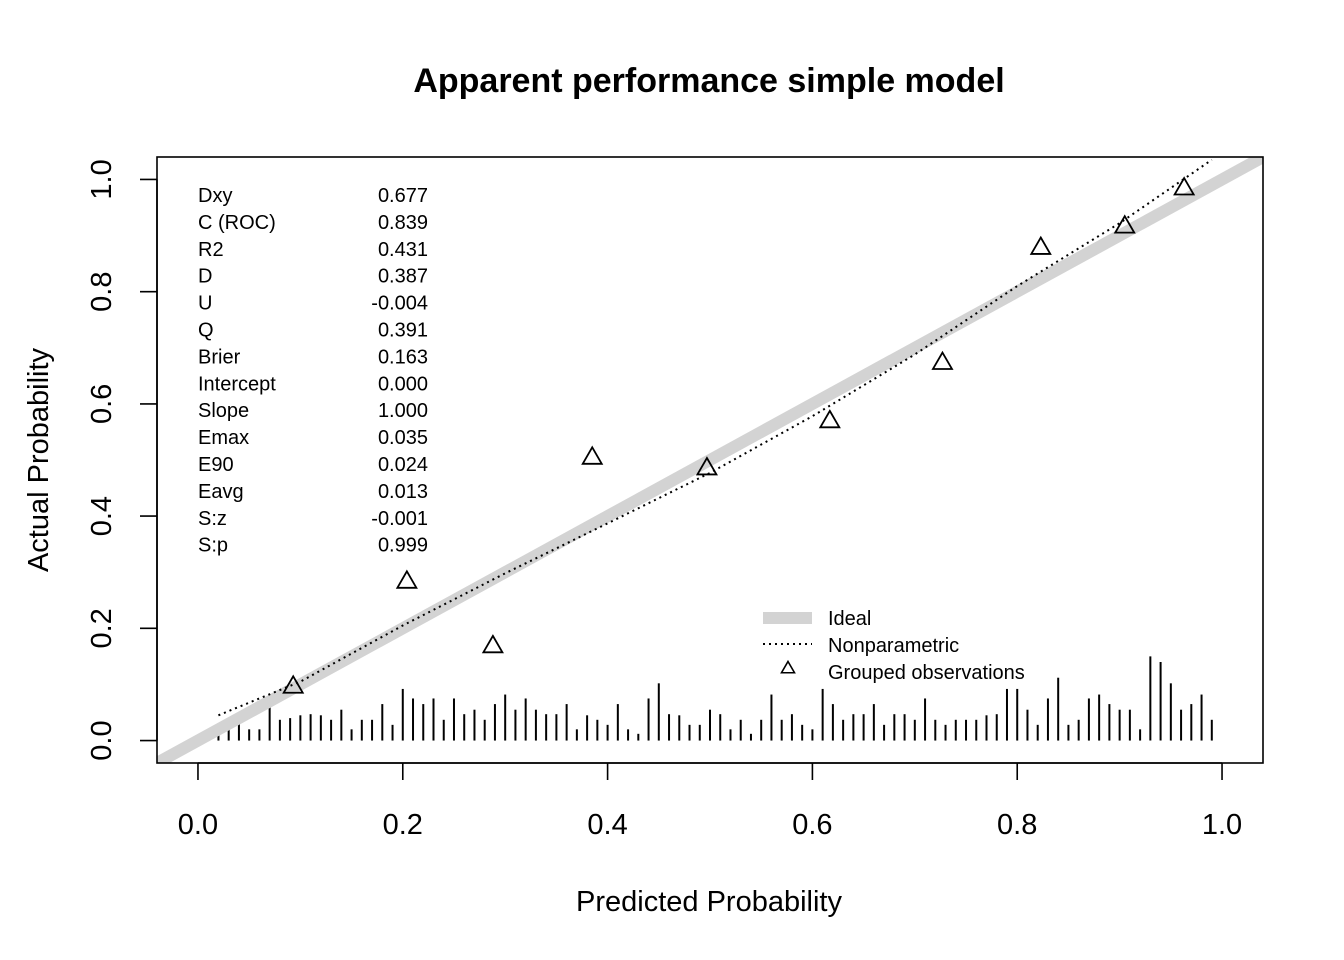  Describe the element at coordinates (1222, 825) in the screenshot. I see `x-tick-label: 1.0` at that location.